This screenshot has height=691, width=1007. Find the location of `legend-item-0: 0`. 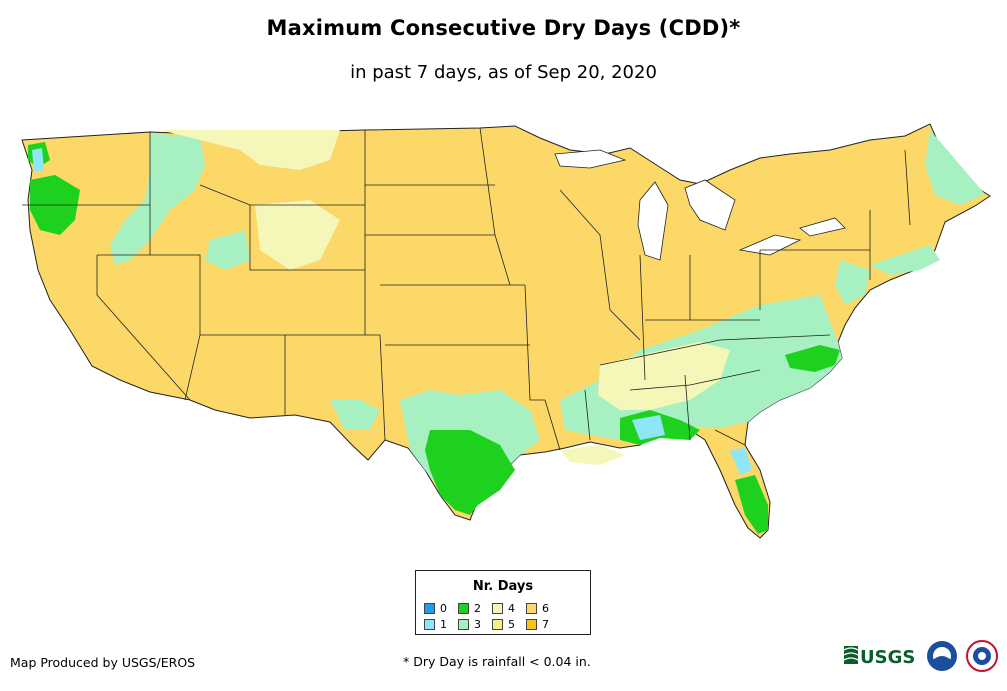

legend-item-0: 0 is located at coordinates (435, 608).